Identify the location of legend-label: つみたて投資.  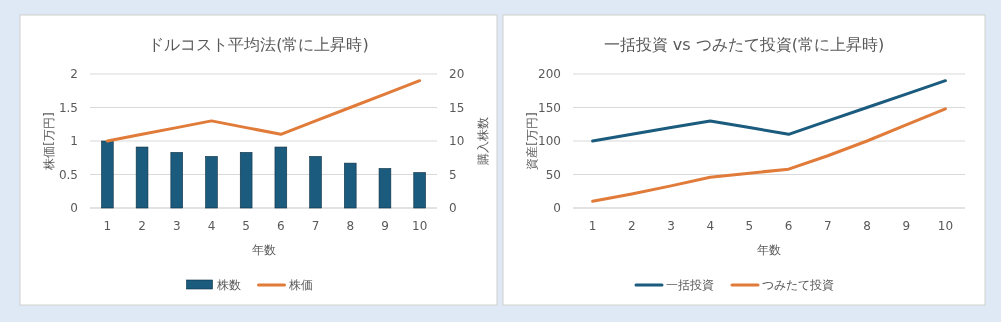
(798, 285).